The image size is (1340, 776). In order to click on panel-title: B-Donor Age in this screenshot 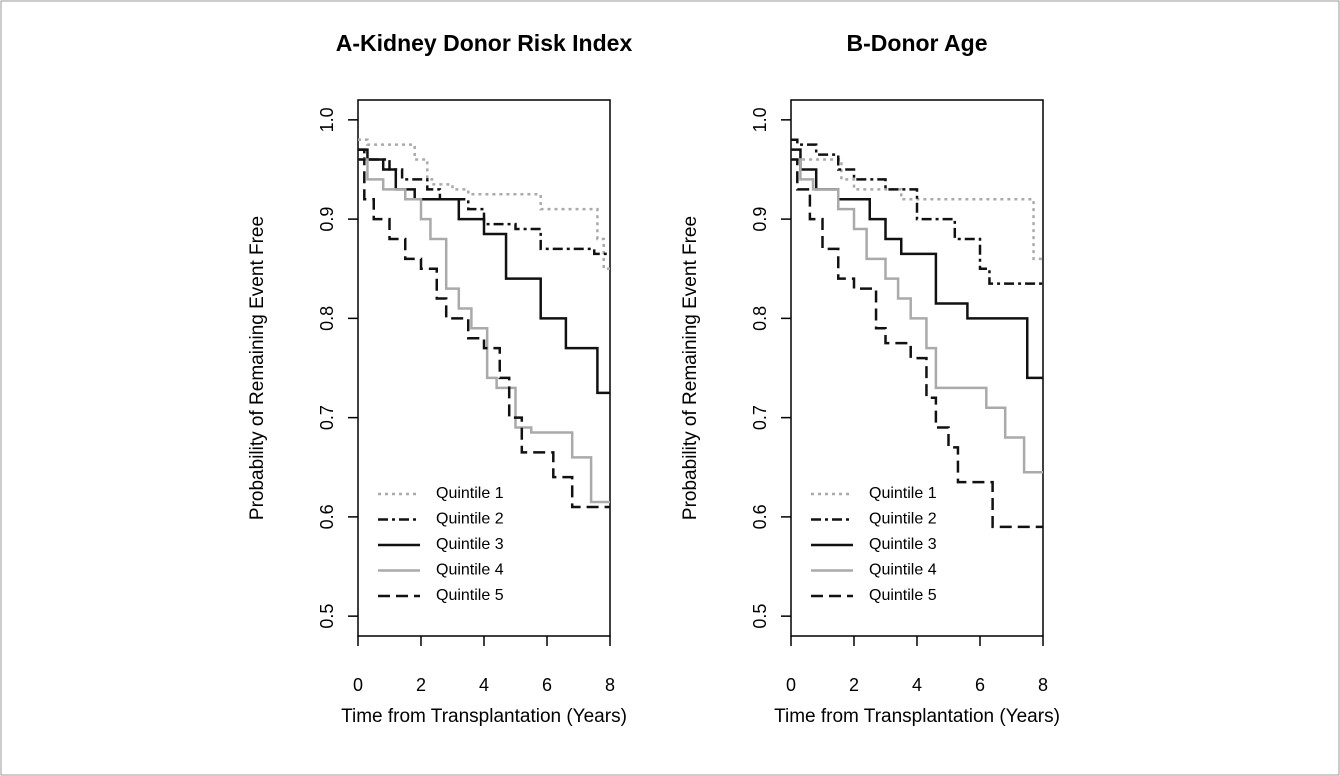, I will do `click(917, 43)`.